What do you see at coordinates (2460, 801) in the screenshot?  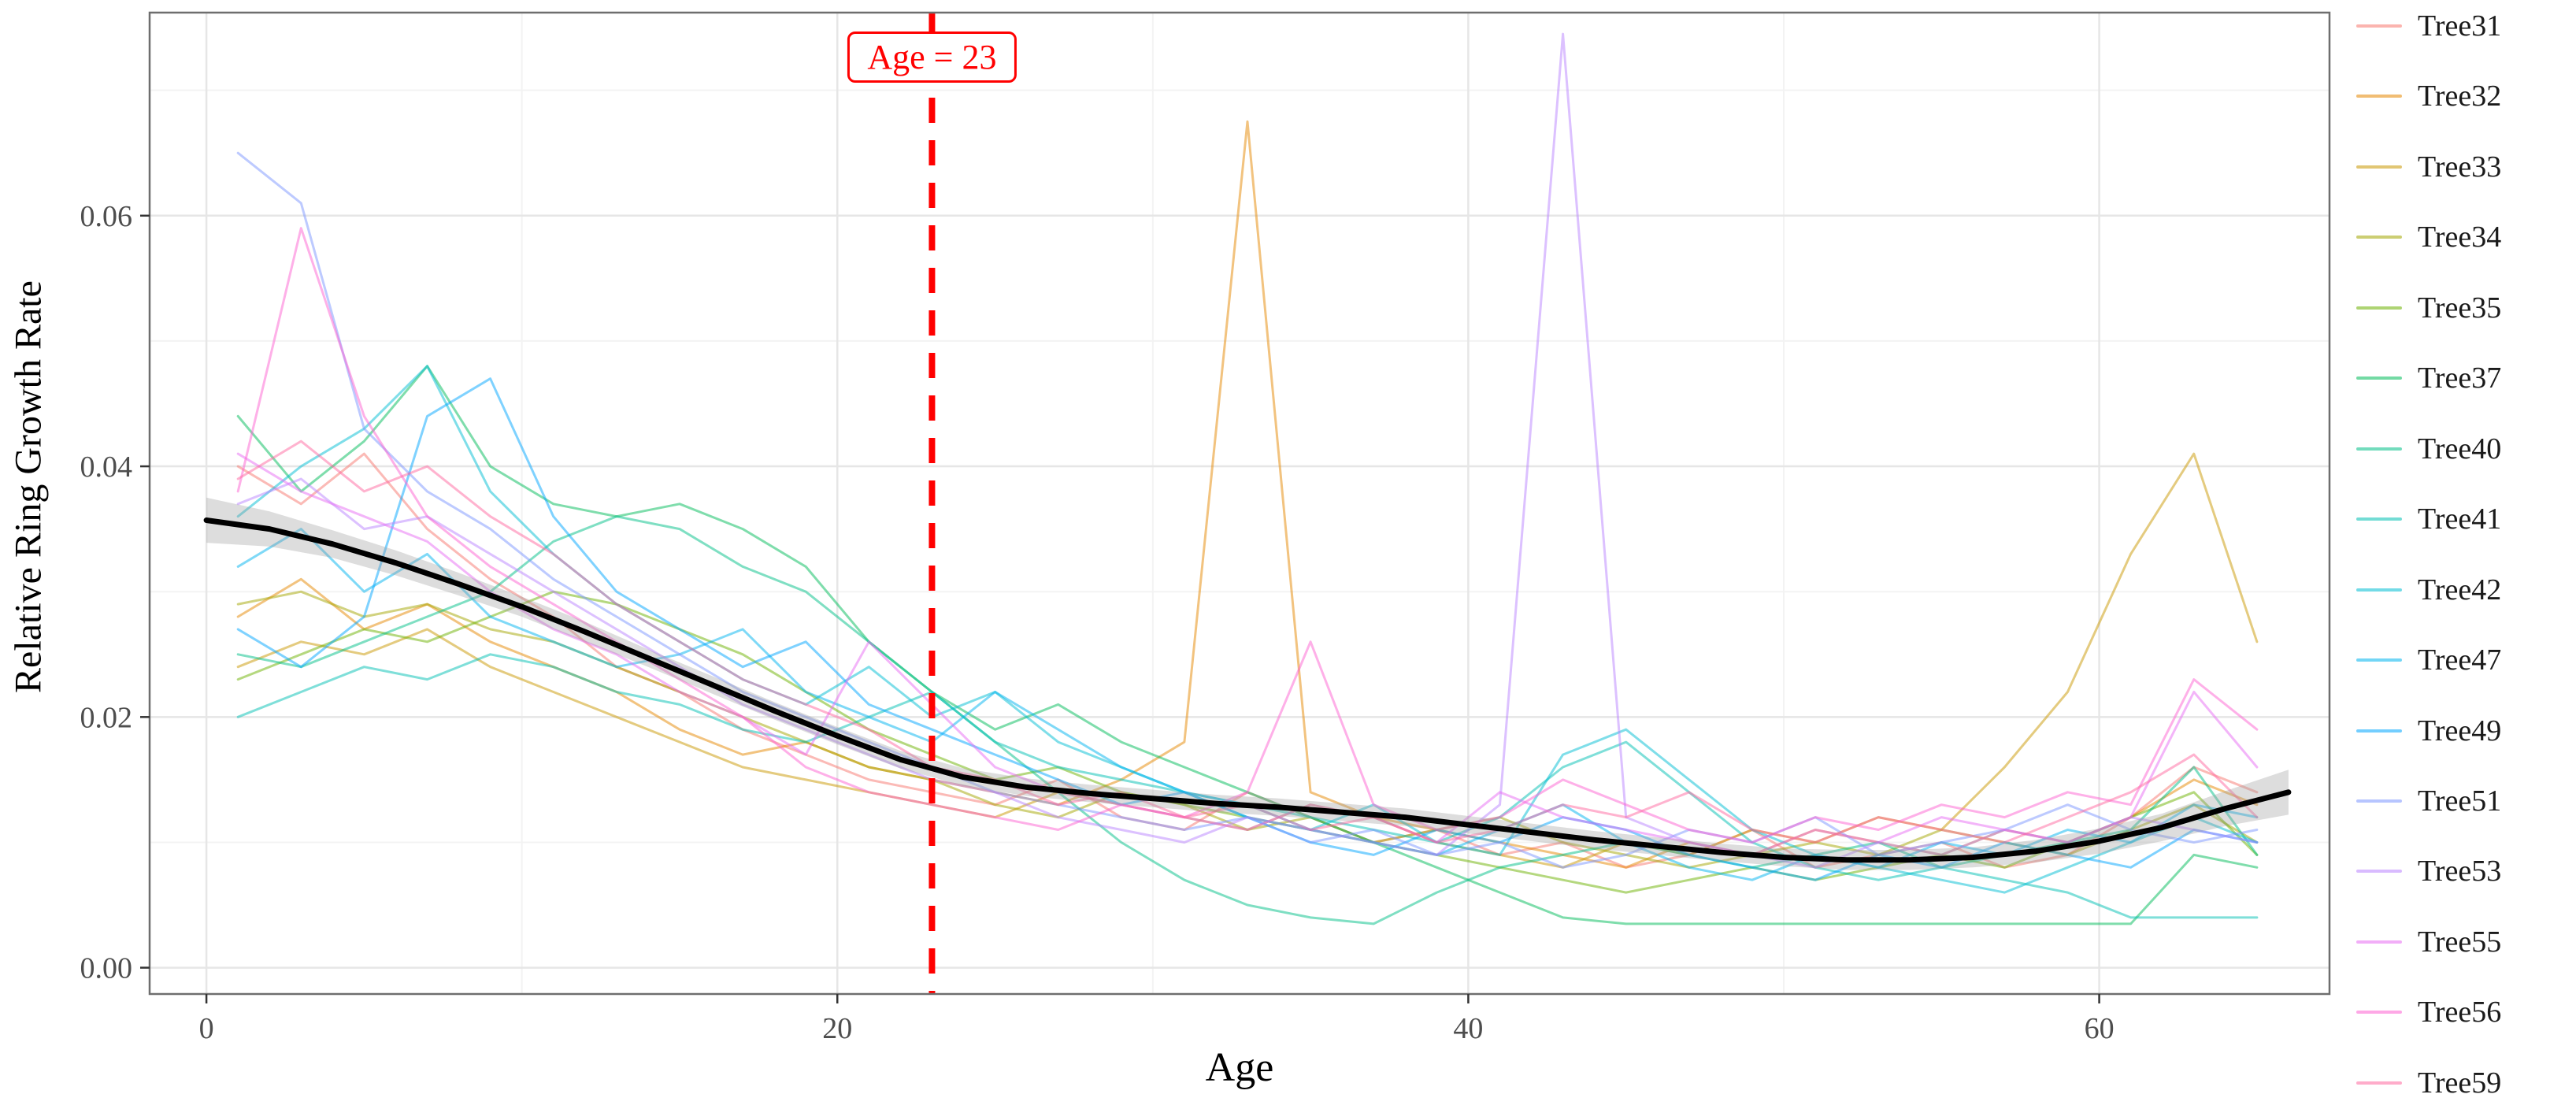 I see `legend-label: Tree51` at bounding box center [2460, 801].